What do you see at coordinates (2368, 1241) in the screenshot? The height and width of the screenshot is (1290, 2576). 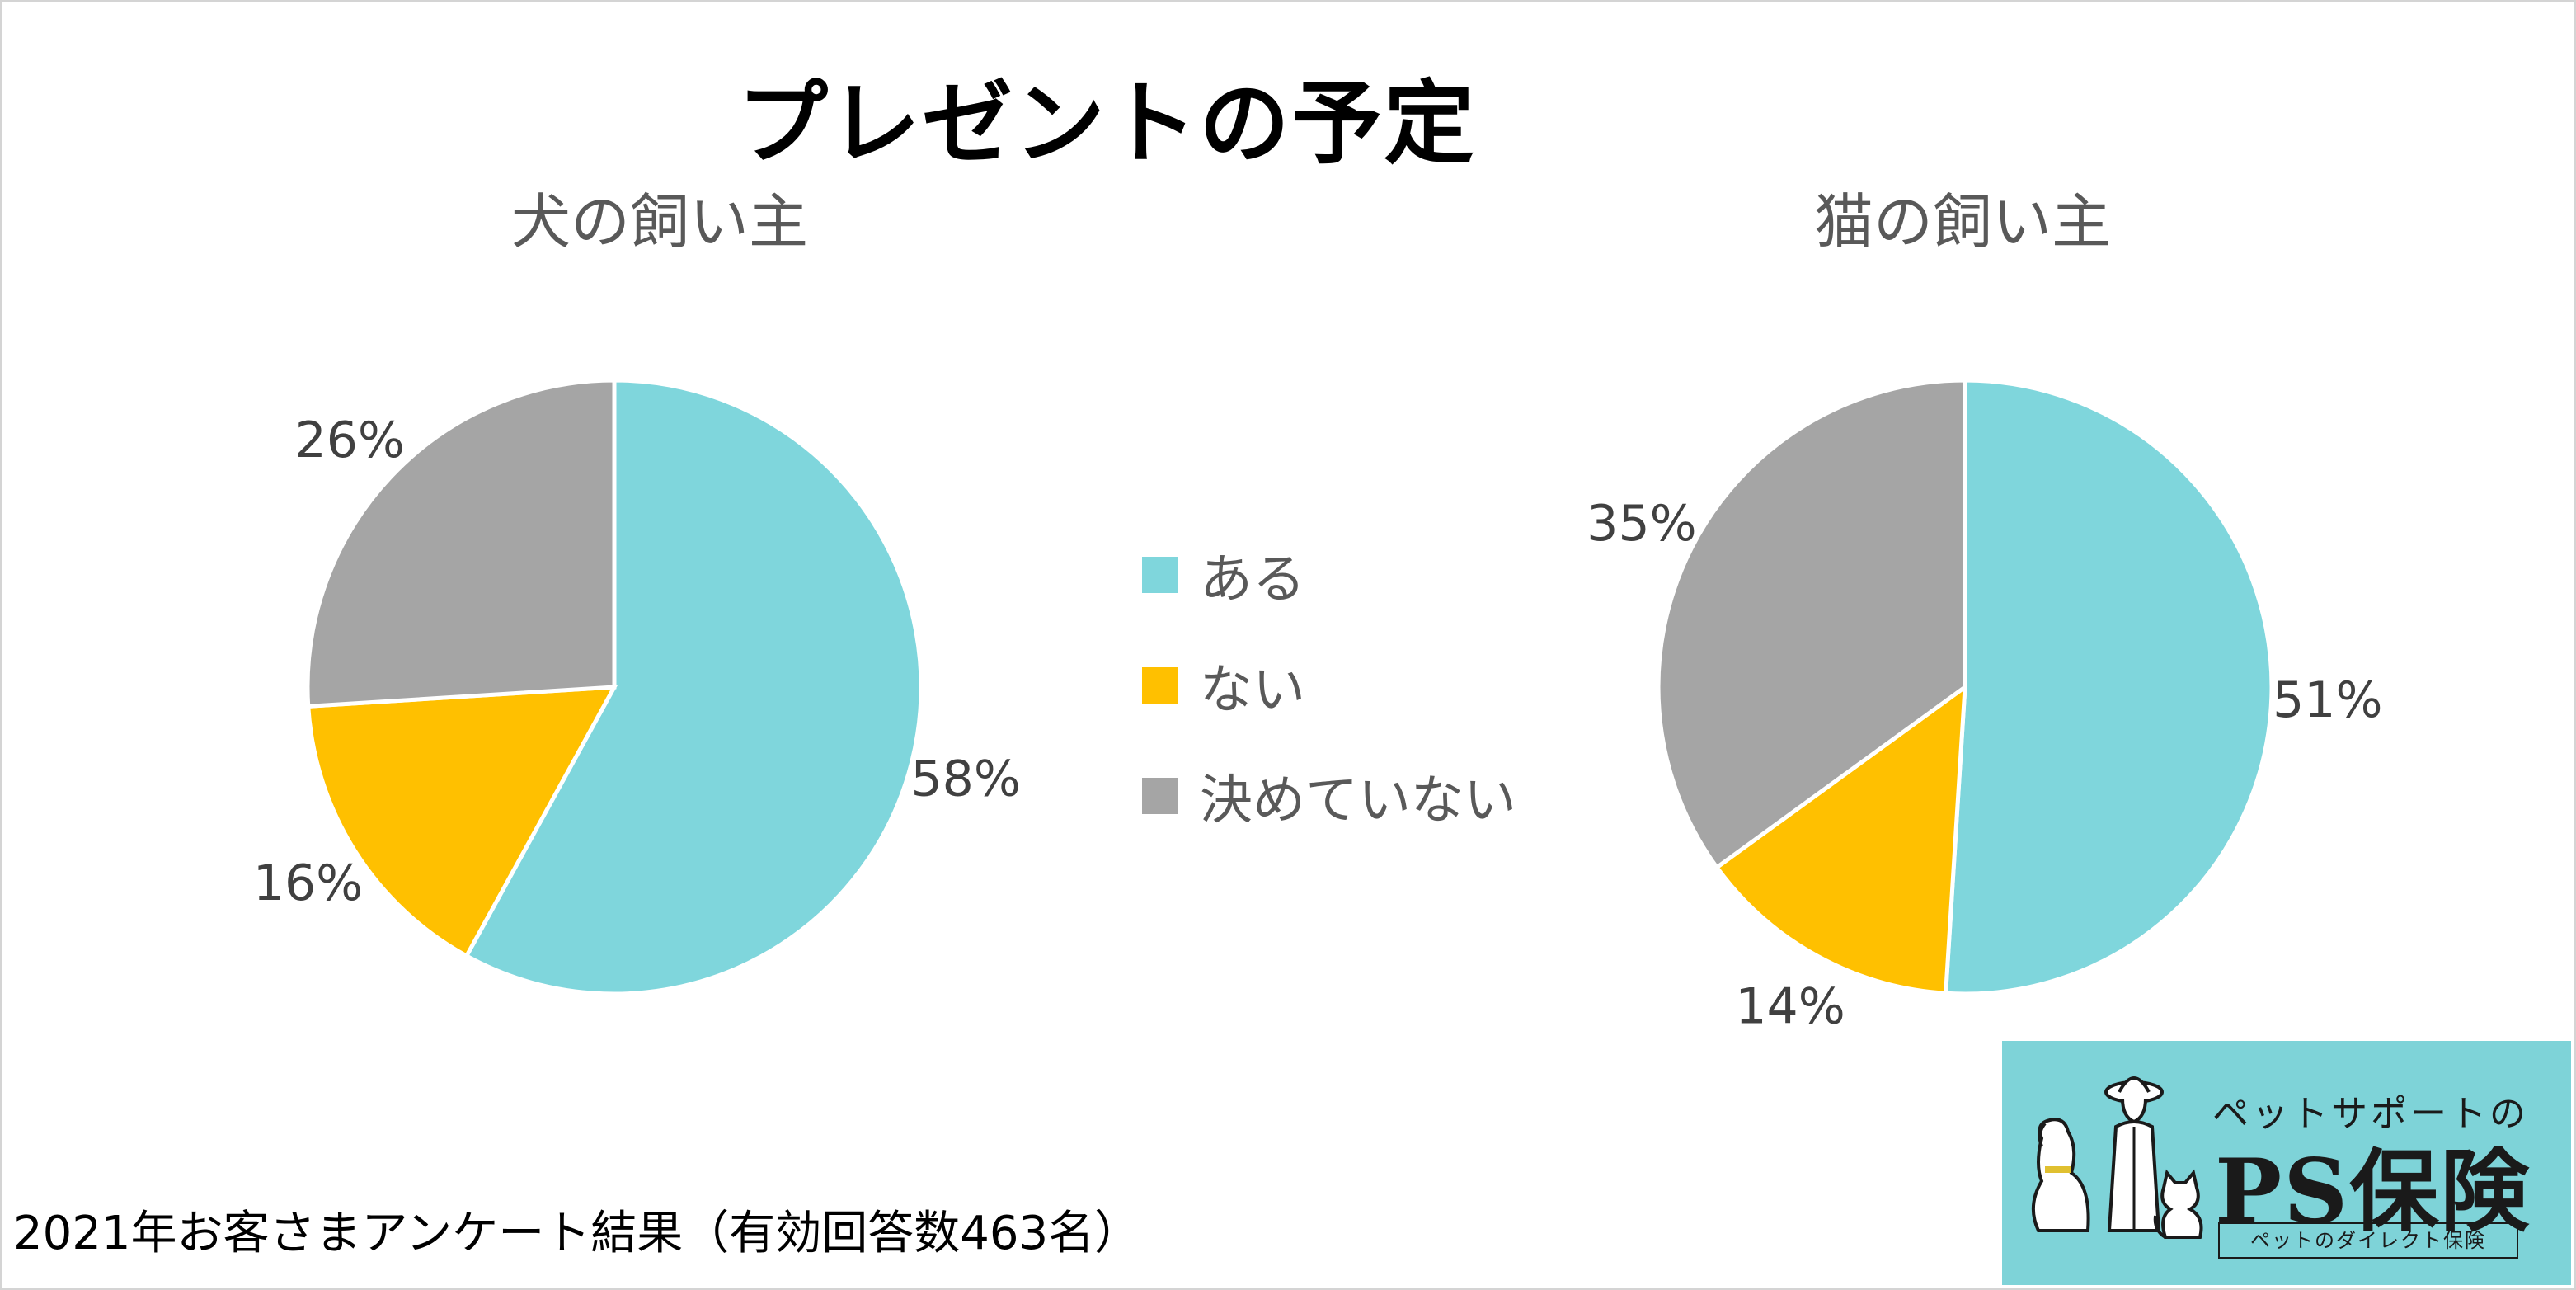 I see `logo-sub-text: ペットのダイレクト保険` at bounding box center [2368, 1241].